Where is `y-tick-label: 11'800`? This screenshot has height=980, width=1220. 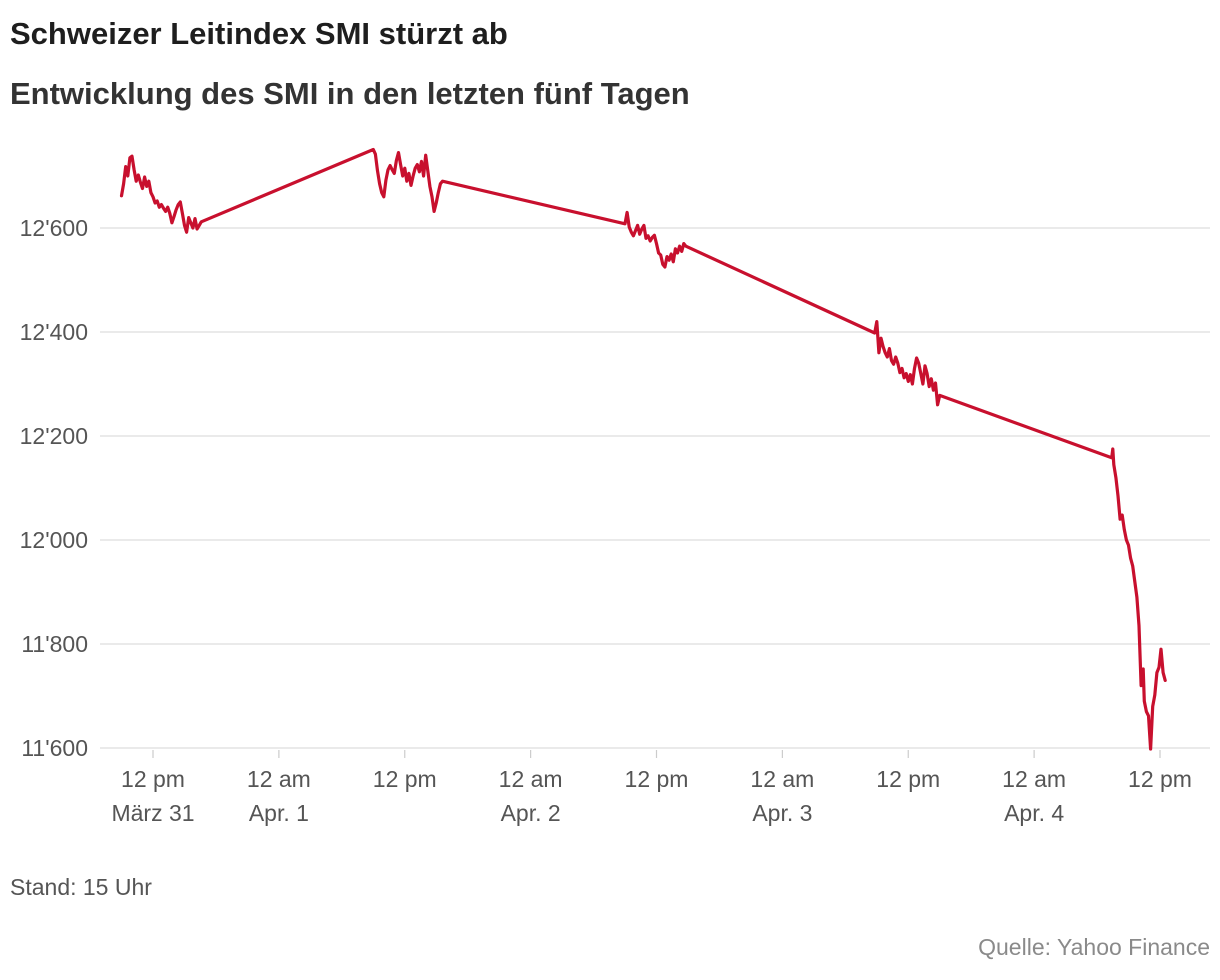 y-tick-label: 11'800 is located at coordinates (54, 644).